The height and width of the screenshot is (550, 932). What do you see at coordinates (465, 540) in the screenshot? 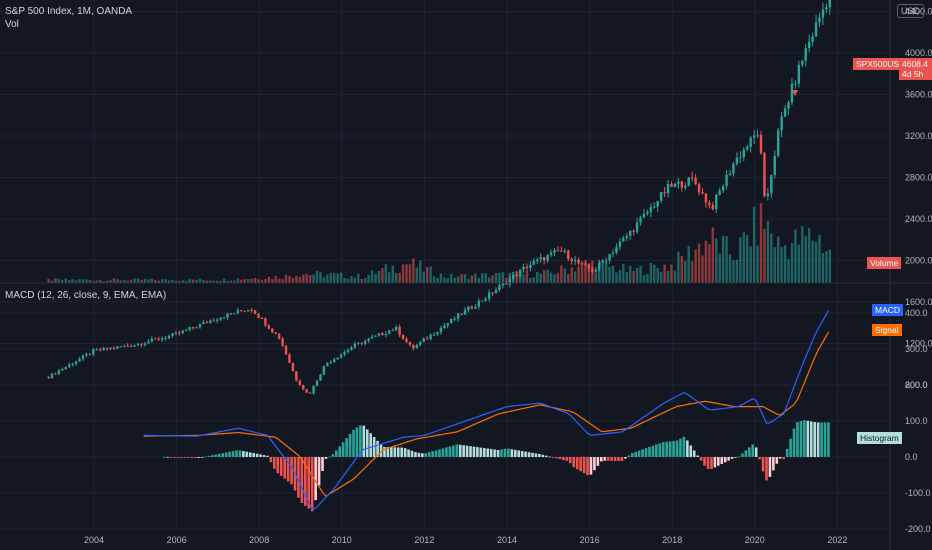
I see `time-axis: 2004 2006 2008 2010 2012 2014 2016 2018 2020 2022` at bounding box center [465, 540].